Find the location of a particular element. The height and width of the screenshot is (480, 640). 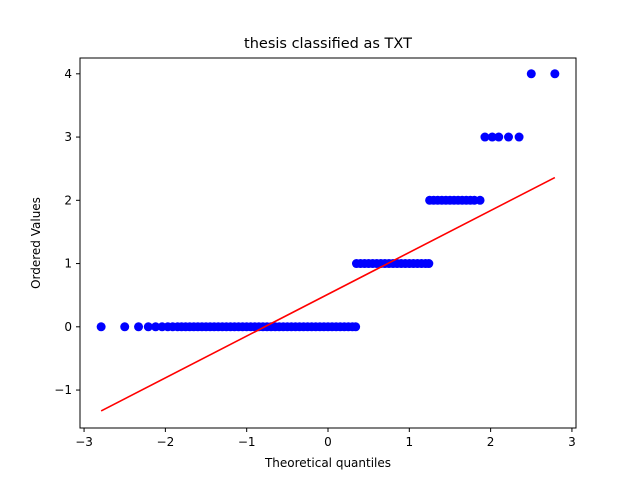

y-axis-label: Ordered Values is located at coordinates (36, 243).